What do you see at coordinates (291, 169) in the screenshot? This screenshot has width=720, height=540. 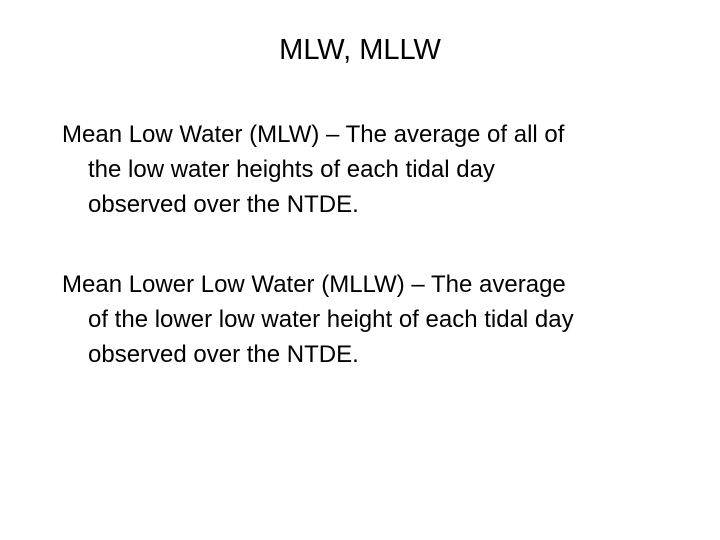 I see `text-line: the low water heights of each tidal day` at bounding box center [291, 169].